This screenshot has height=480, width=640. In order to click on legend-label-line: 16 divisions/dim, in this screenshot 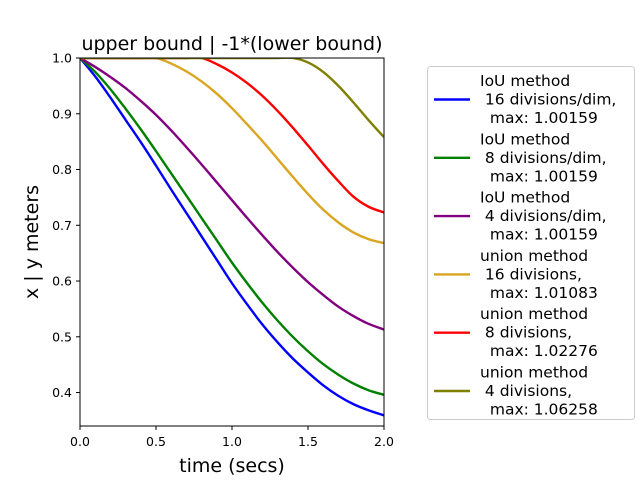, I will do `click(548, 100)`.